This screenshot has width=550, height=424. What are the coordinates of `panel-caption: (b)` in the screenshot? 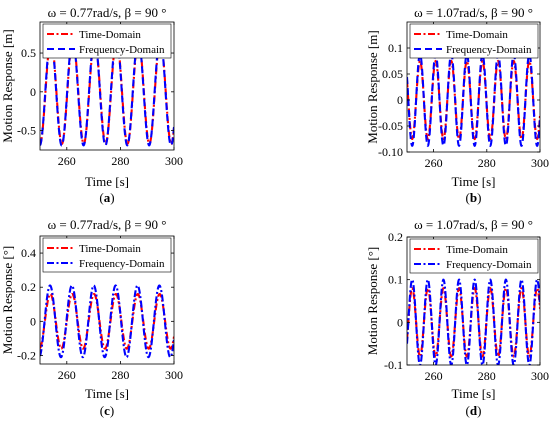 It's located at (474, 197).